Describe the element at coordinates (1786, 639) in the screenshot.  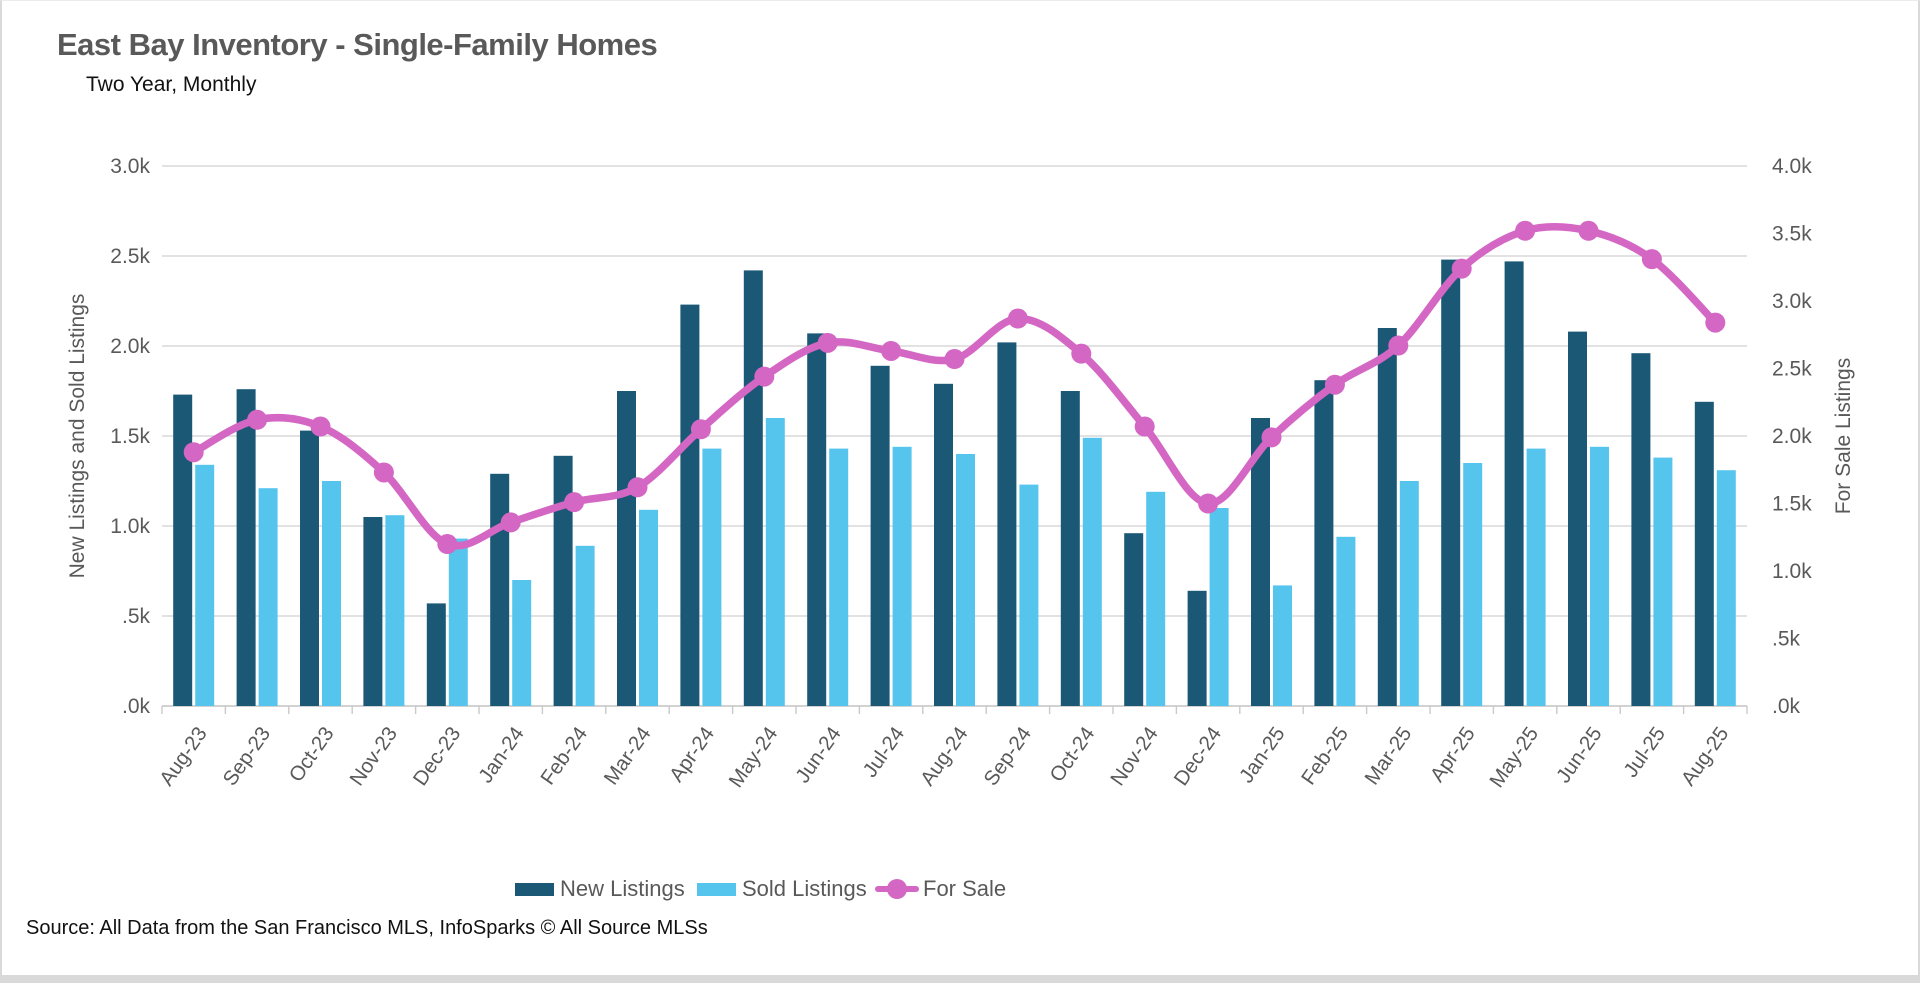
I see `right-axis-tick-label: .5k` at that location.